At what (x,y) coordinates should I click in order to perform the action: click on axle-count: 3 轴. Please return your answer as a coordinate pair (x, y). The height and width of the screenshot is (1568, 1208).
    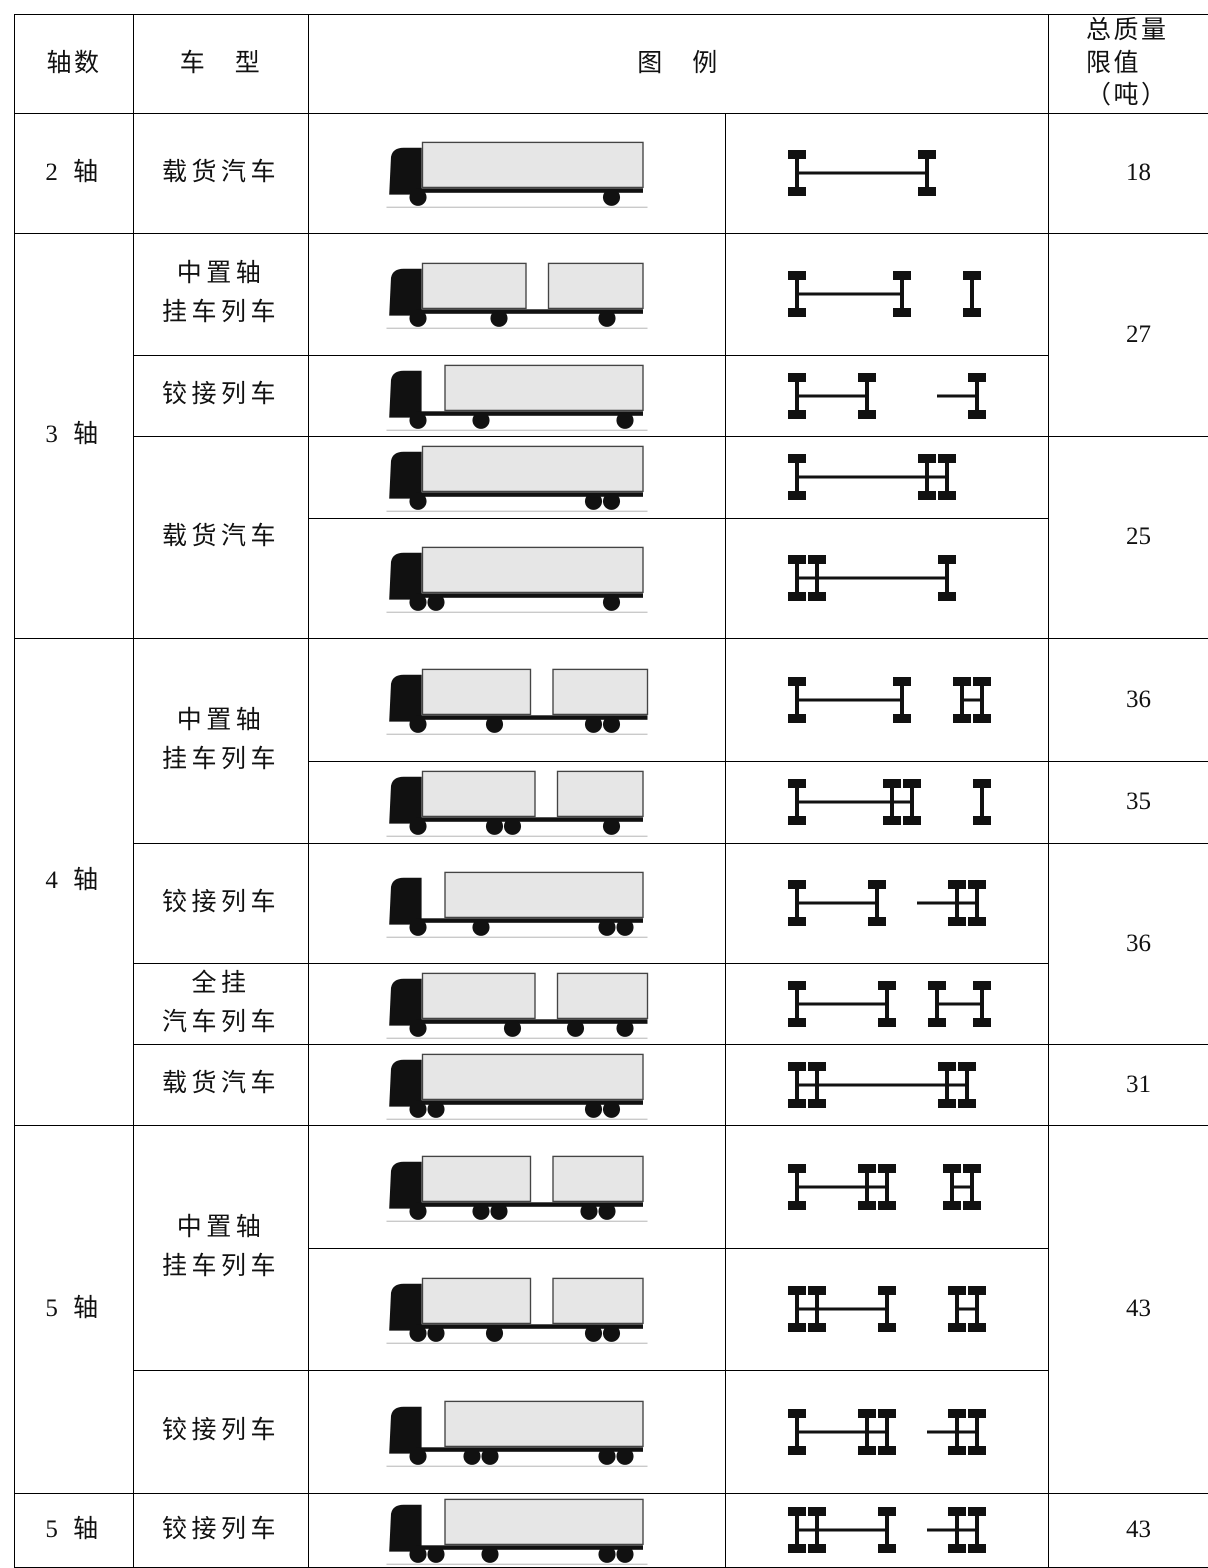
    Looking at the image, I should click on (74, 435).